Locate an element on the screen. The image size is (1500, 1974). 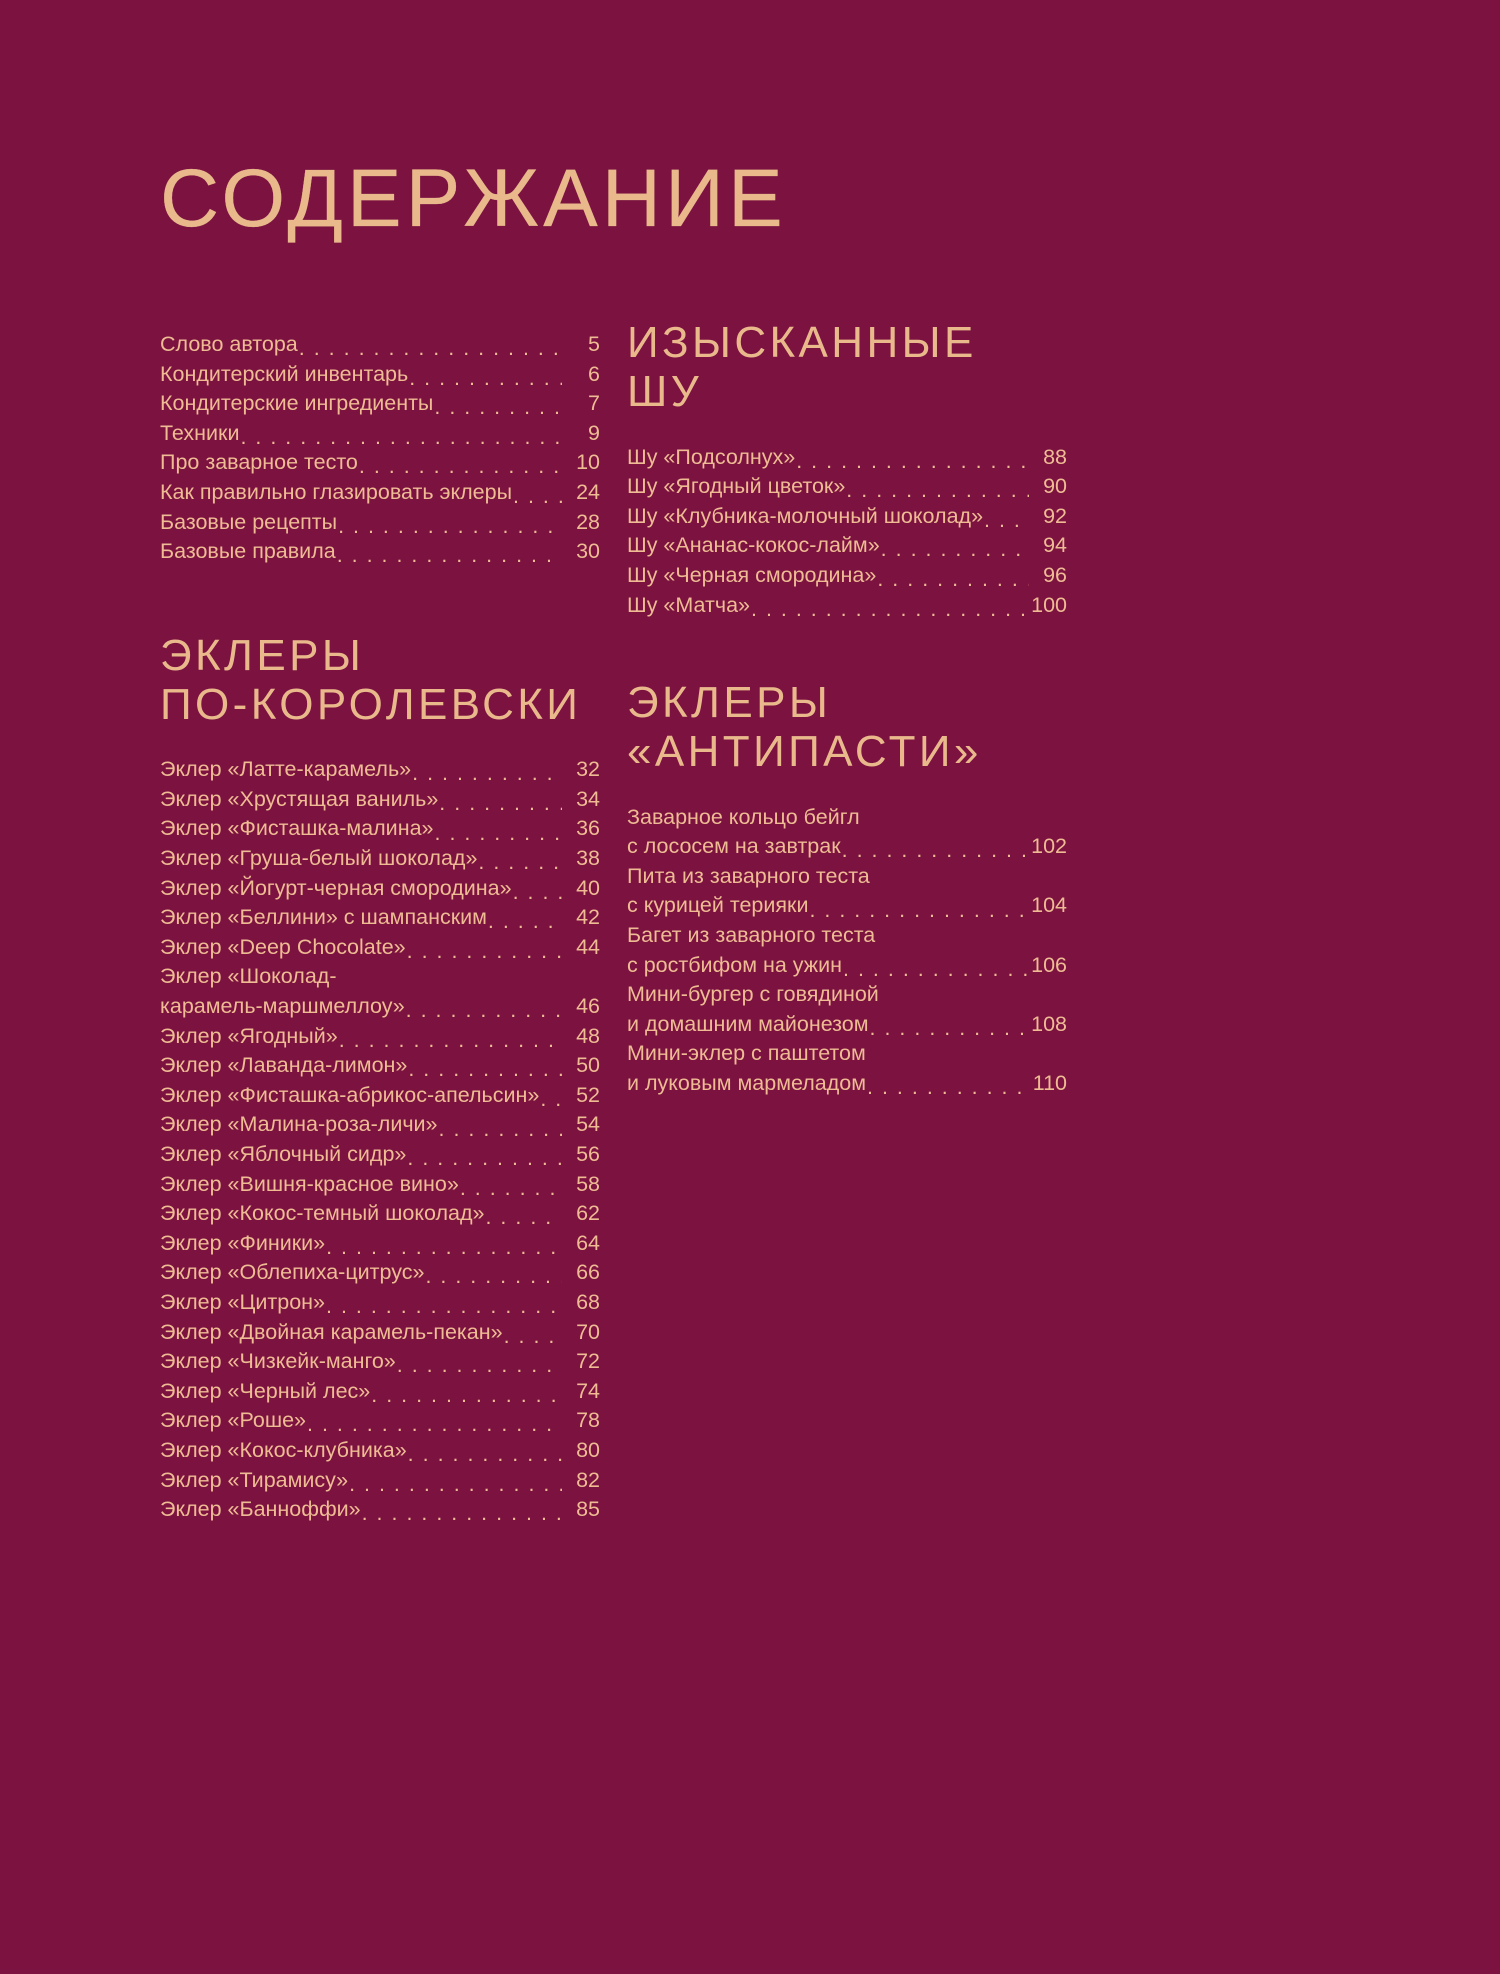
toc-entry: Эклер «Финики» 64 is located at coordinates (380, 1244).